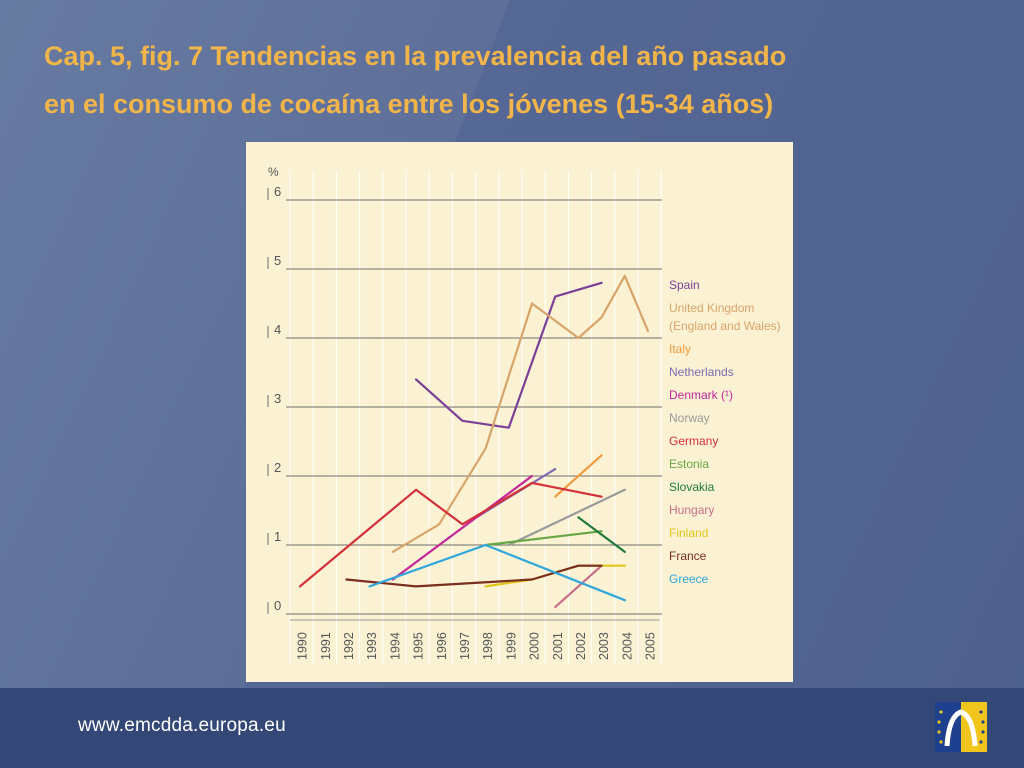 The width and height of the screenshot is (1024, 768). I want to click on series-line-norway, so click(566, 517).